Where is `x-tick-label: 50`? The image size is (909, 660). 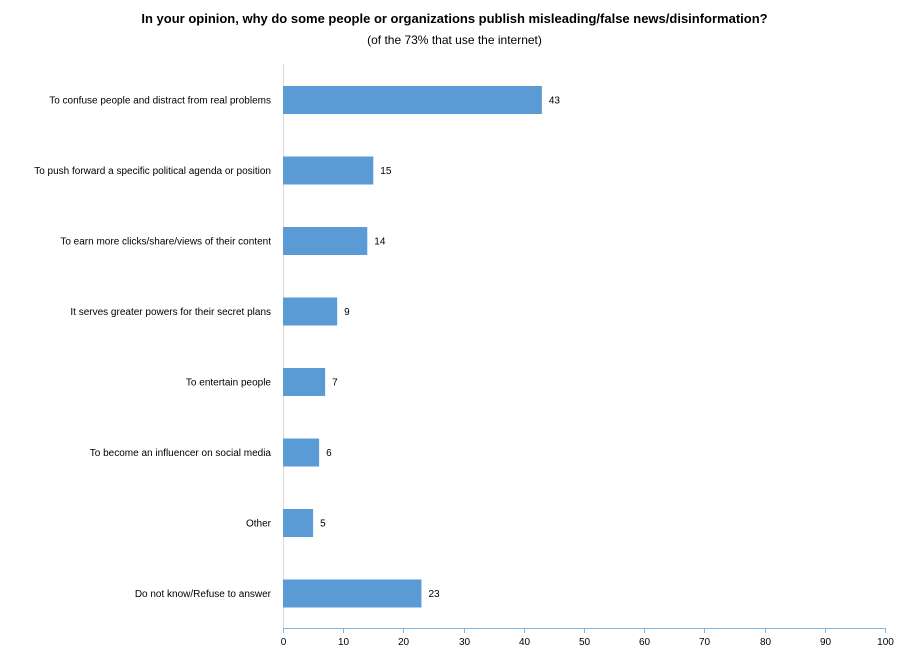
x-tick-label: 50 is located at coordinates (585, 642).